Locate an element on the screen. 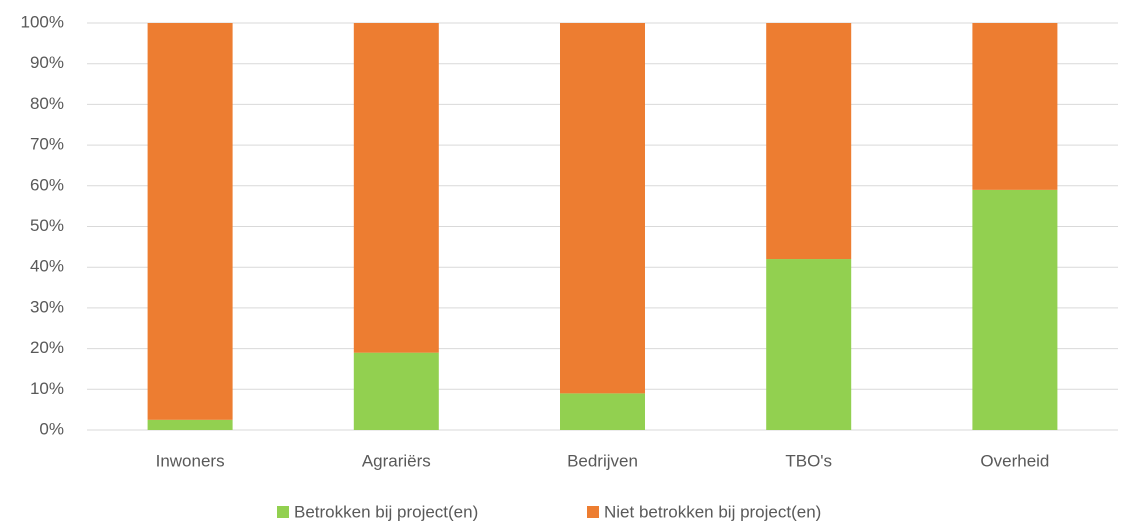 The image size is (1130, 526). y-tick-label: 40% is located at coordinates (47, 266).